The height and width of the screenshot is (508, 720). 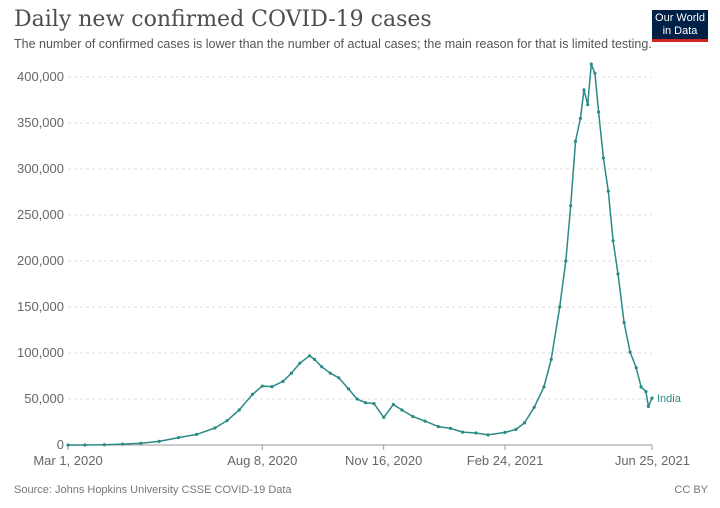 I want to click on y-tick-label: 50,000, so click(x=44, y=398).